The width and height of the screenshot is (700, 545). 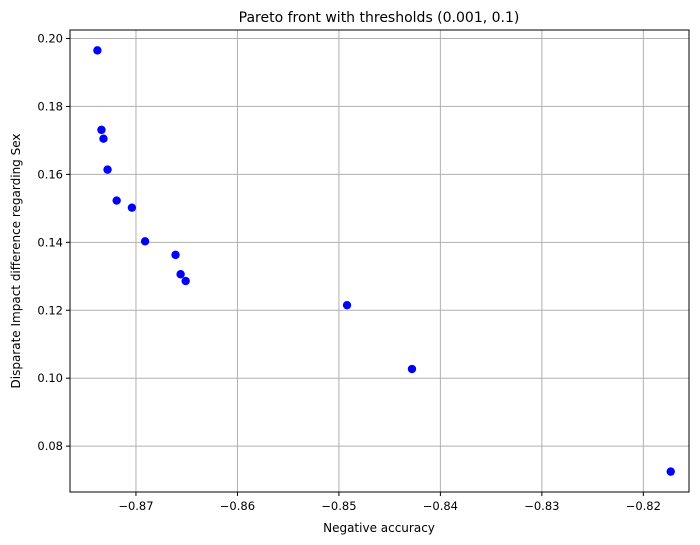 I want to click on x-tick-label: −0.83, so click(x=541, y=506).